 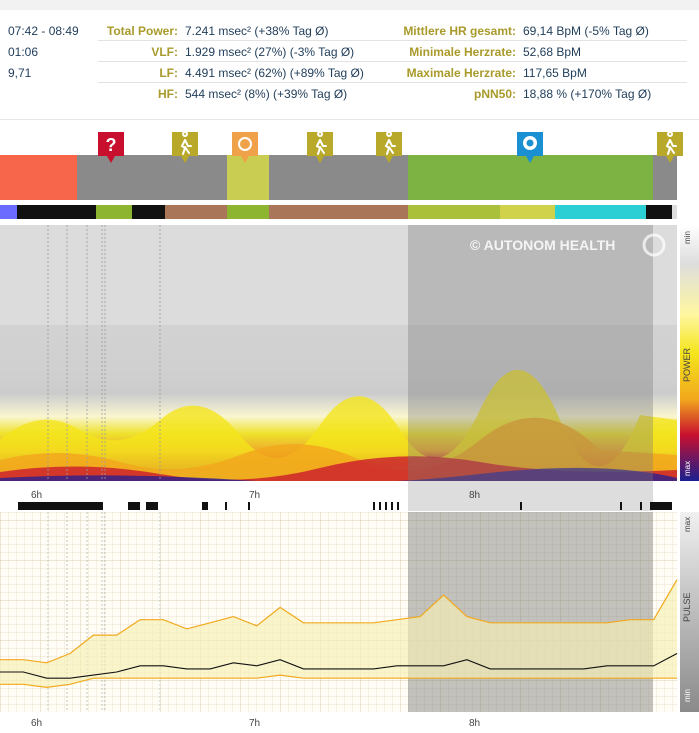 I want to click on activity-band, so click(x=338, y=177).